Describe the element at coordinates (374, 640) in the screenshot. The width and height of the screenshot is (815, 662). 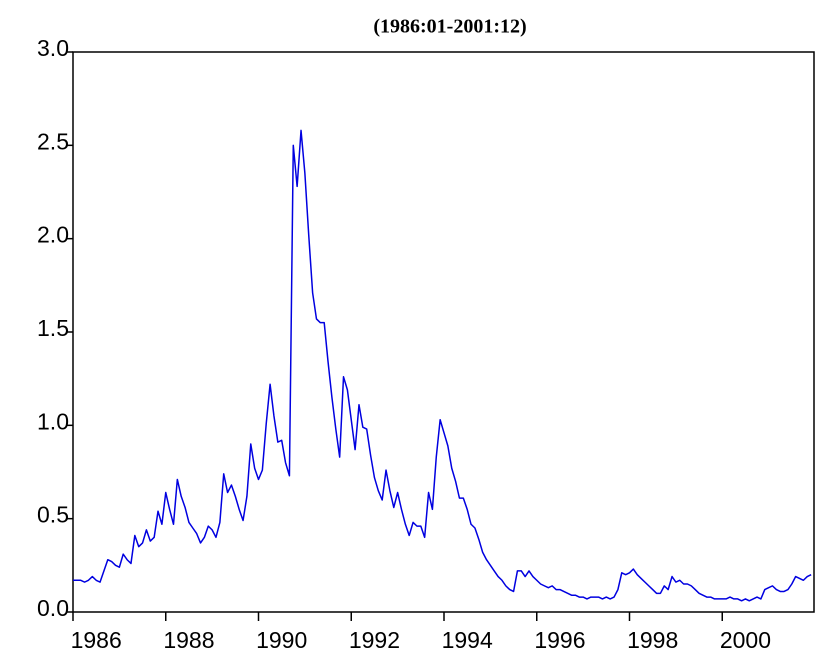
I see `x-tick-label: 1992` at that location.